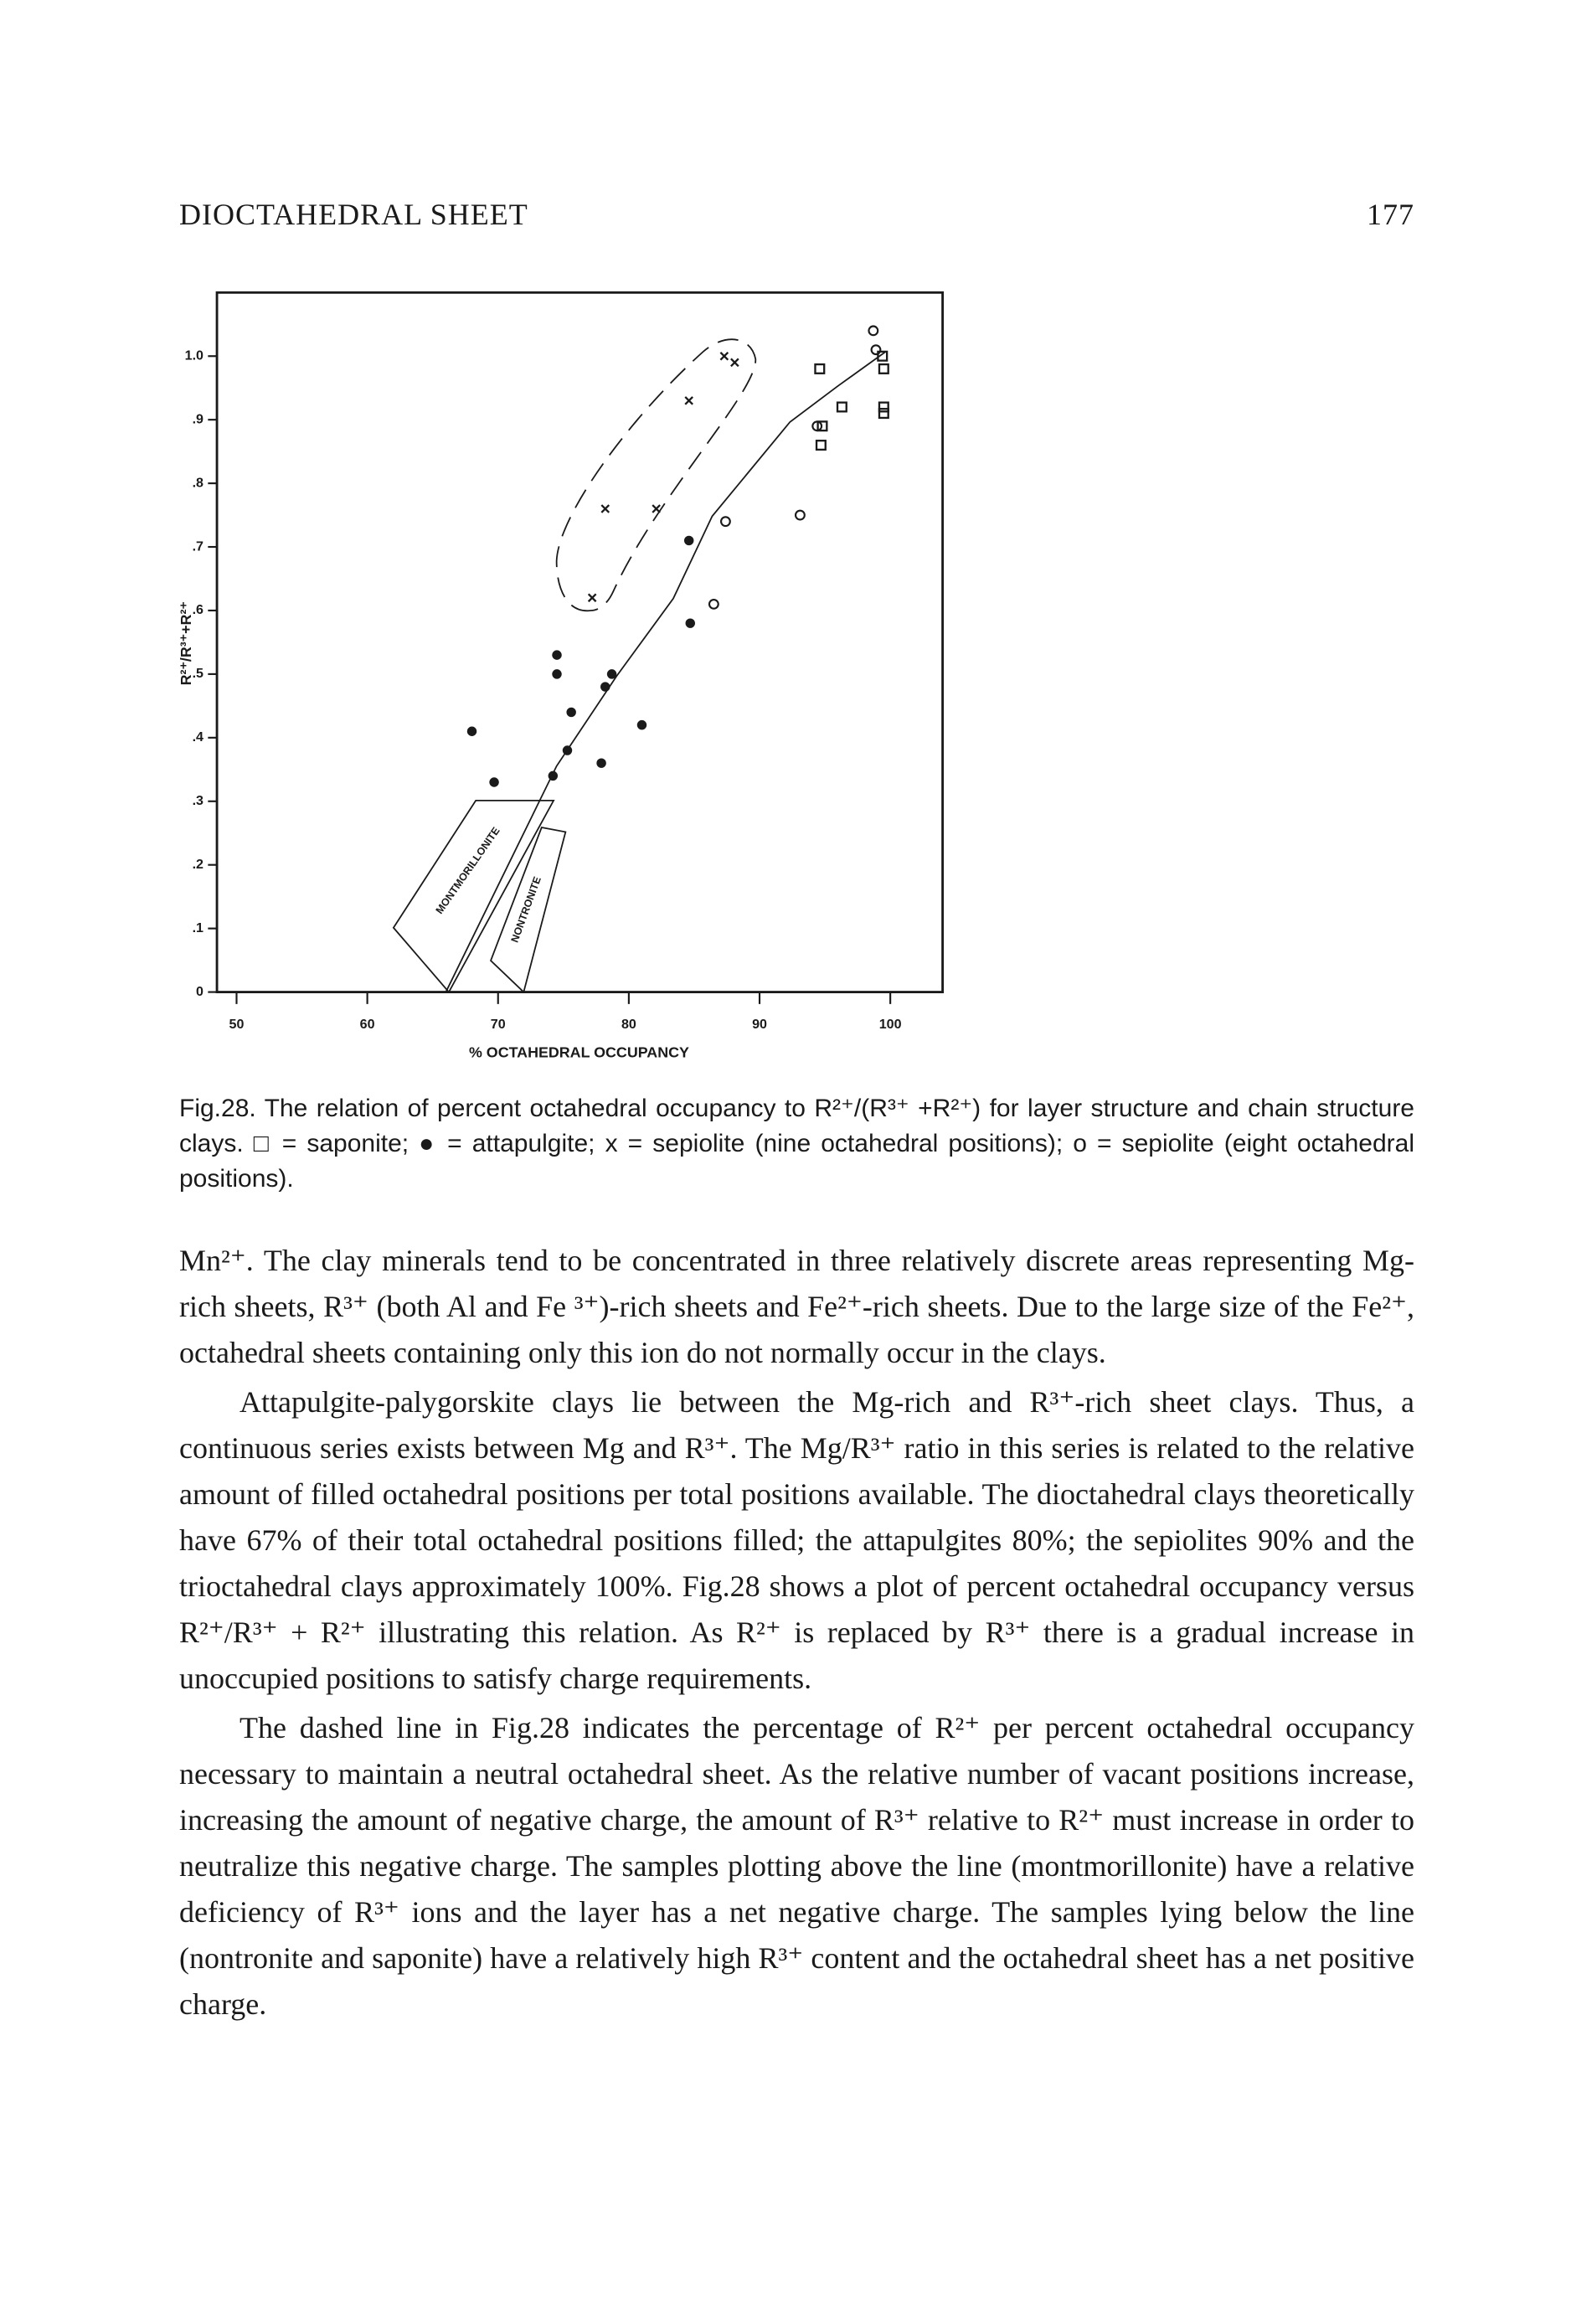  What do you see at coordinates (198, 418) in the screenshot?
I see `y-tick-label: .9` at bounding box center [198, 418].